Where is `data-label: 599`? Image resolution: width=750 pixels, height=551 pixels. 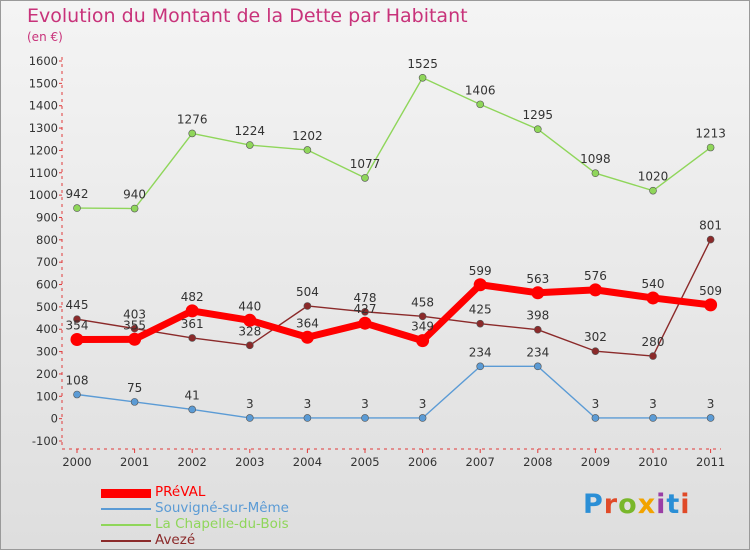 data-label: 599 is located at coordinates (480, 271).